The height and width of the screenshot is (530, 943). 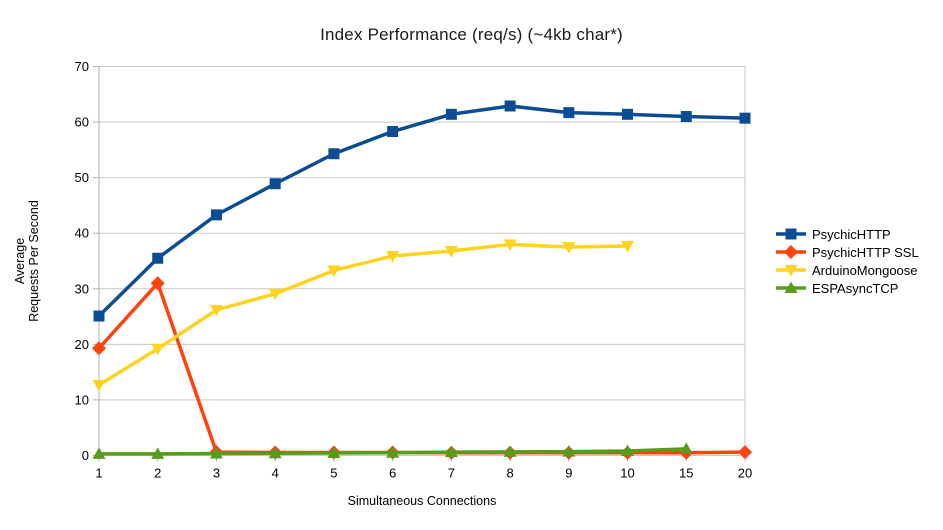 What do you see at coordinates (745, 473) in the screenshot?
I see `x-tick-label: 20` at bounding box center [745, 473].